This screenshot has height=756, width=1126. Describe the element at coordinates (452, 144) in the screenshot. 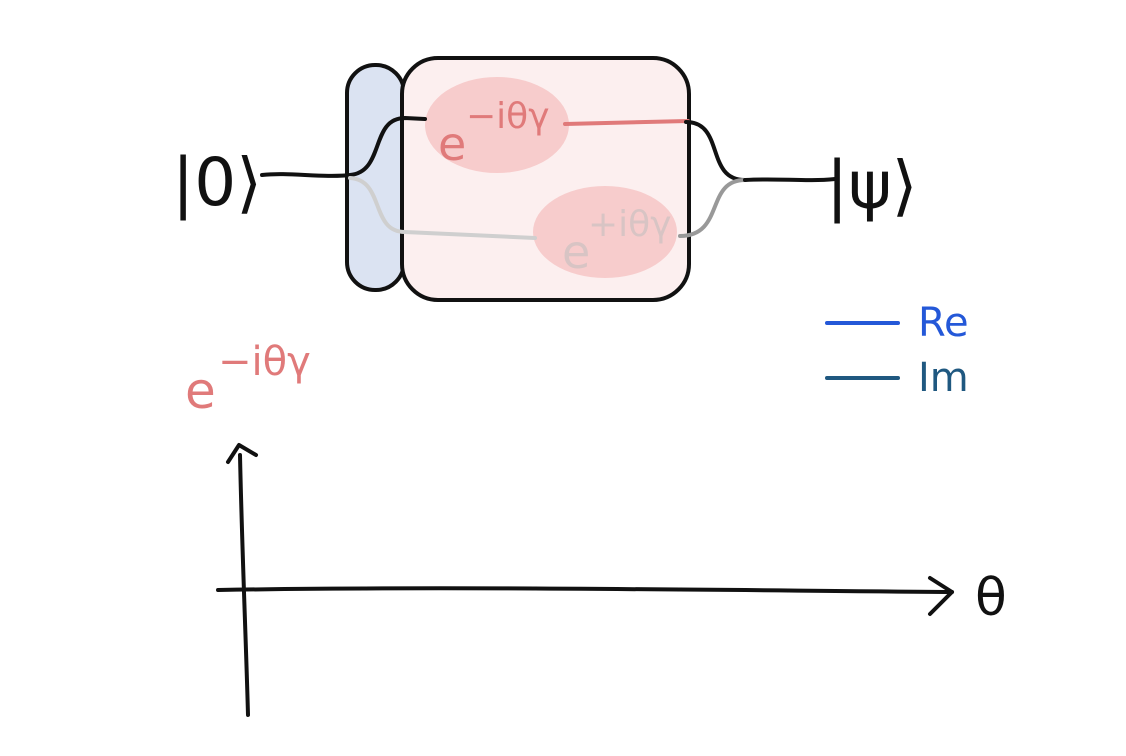

I see `upper-phase-base: e` at that location.